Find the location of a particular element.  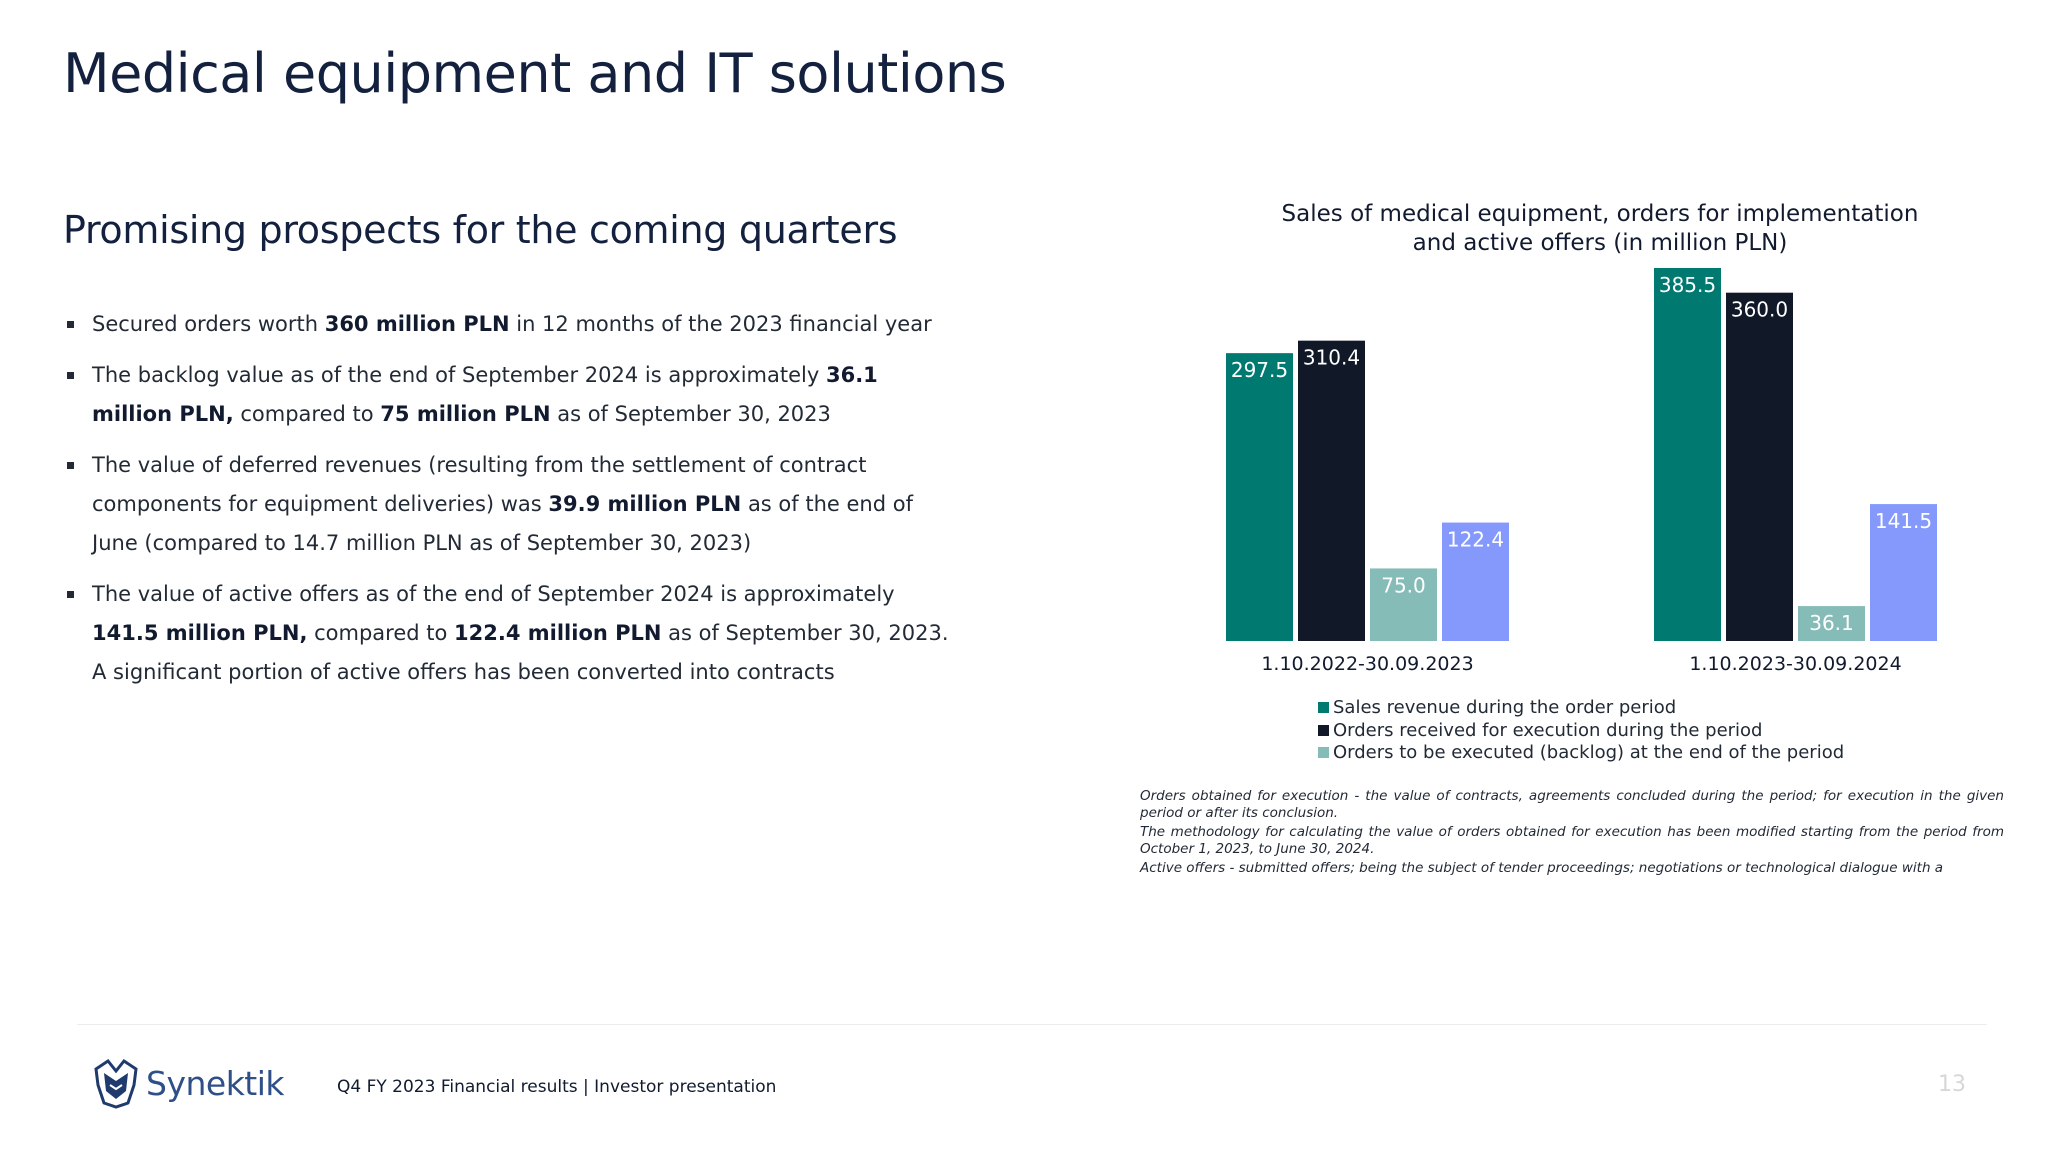

bar-value-label: 360.0 is located at coordinates (1759, 310).